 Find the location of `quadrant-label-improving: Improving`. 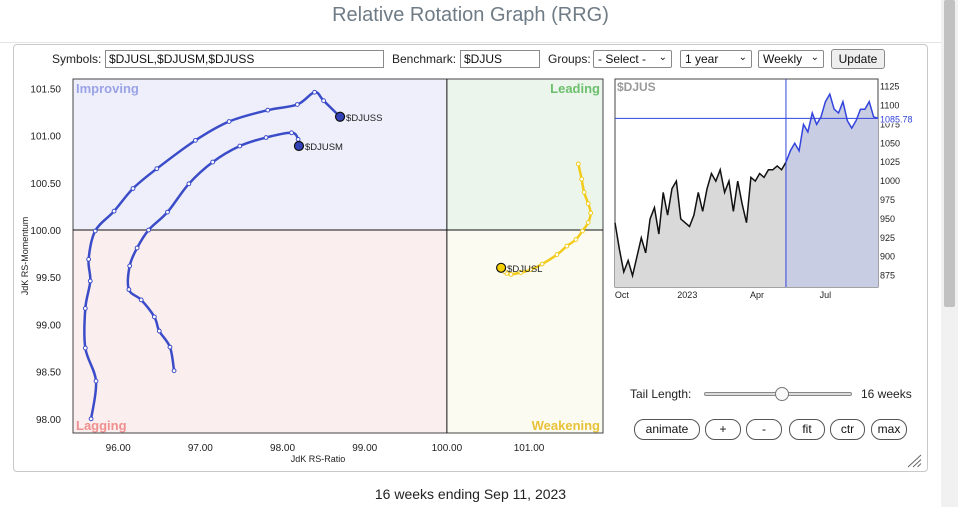

quadrant-label-improving: Improving is located at coordinates (107, 88).